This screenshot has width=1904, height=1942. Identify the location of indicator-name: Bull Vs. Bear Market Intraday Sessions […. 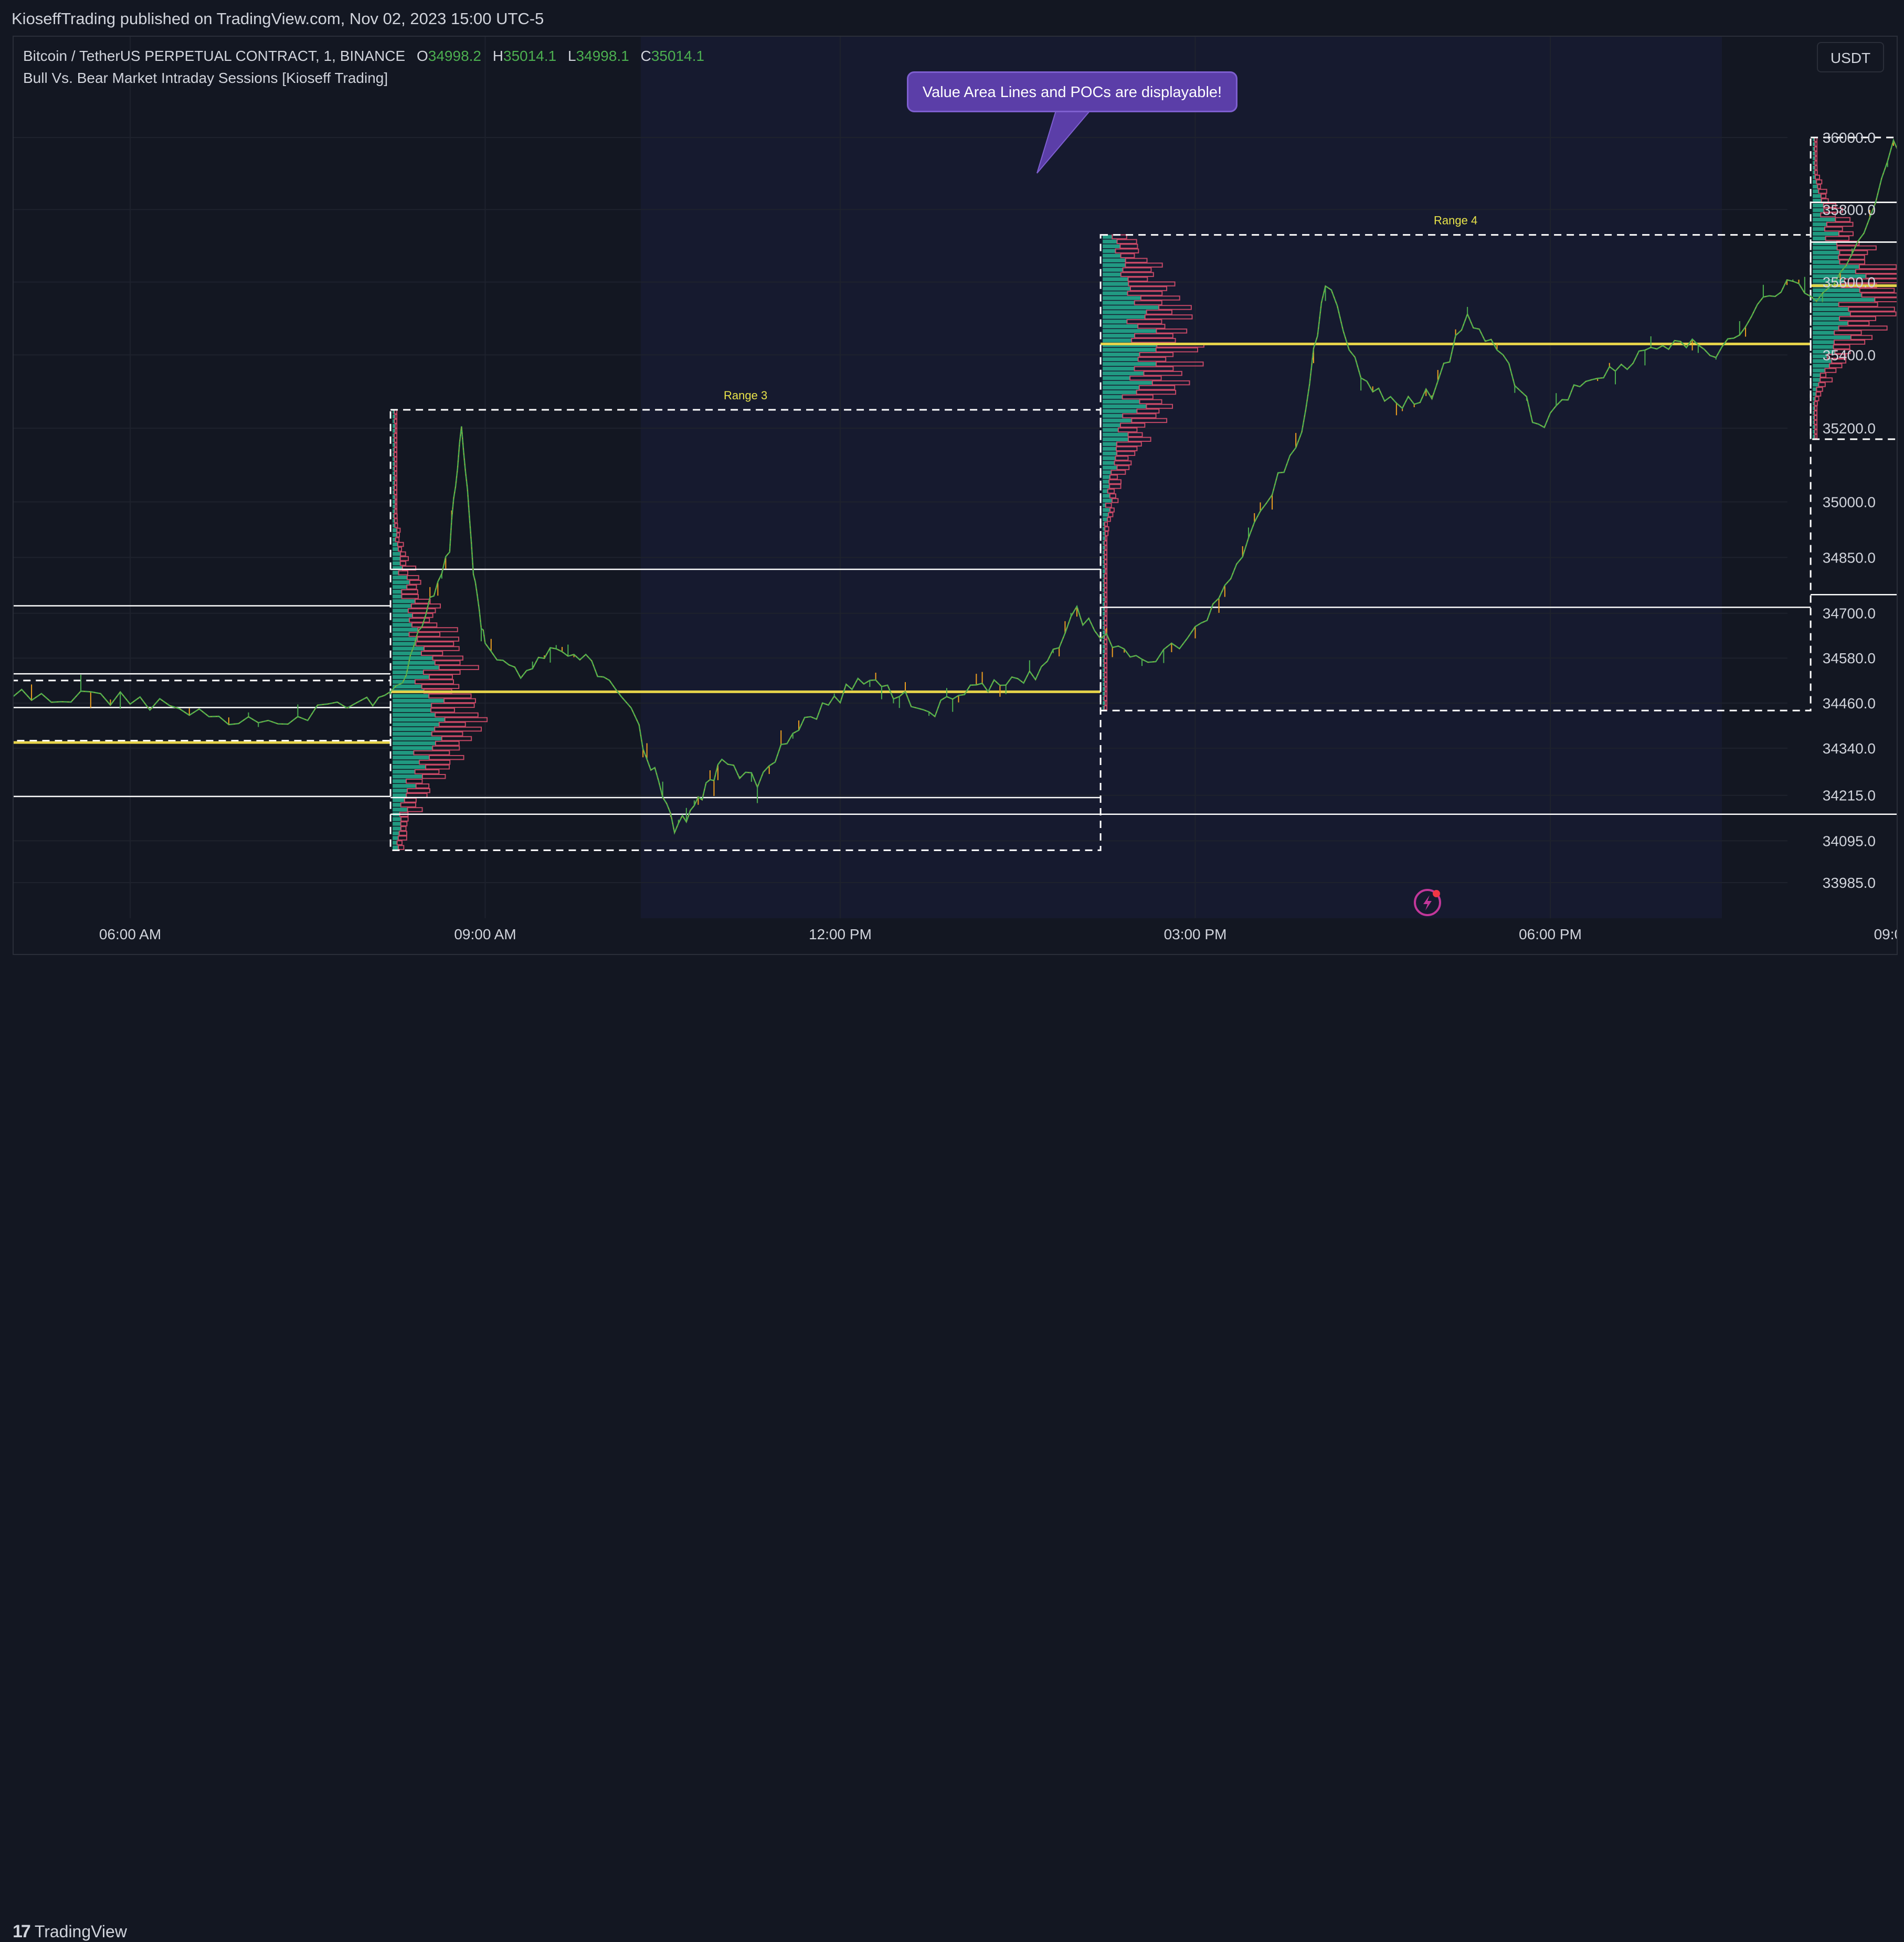
(205, 78).